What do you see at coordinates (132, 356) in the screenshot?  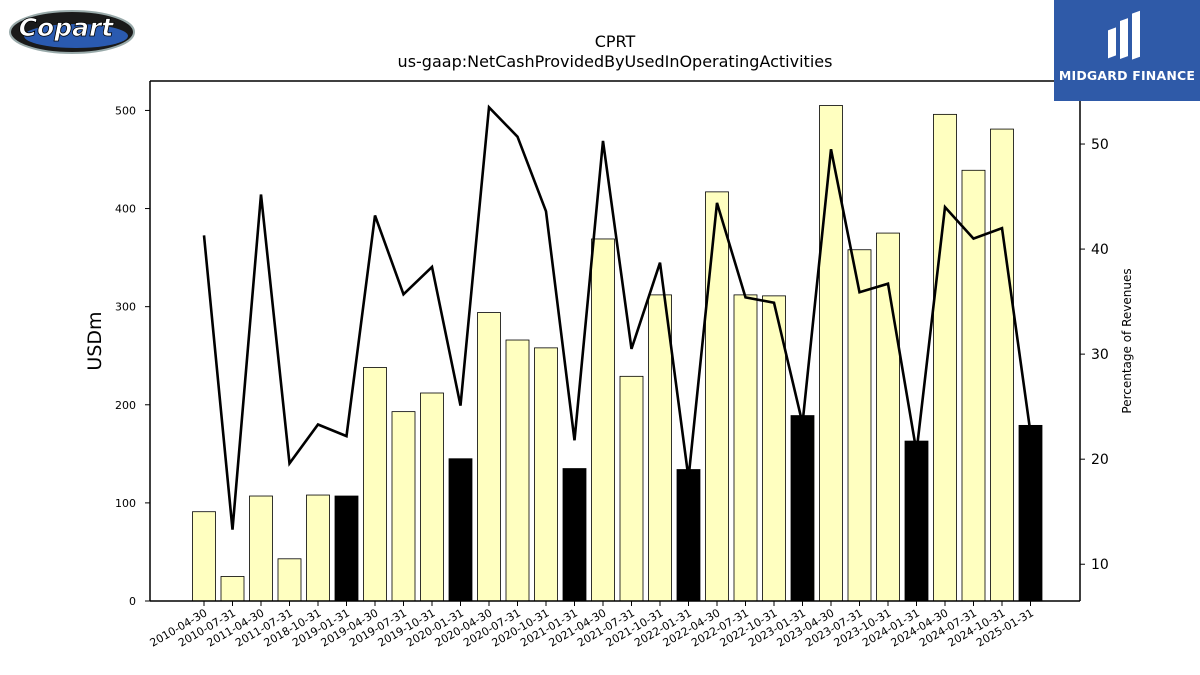 I see `y-ticks: 0 100 200 300 400 500` at bounding box center [132, 356].